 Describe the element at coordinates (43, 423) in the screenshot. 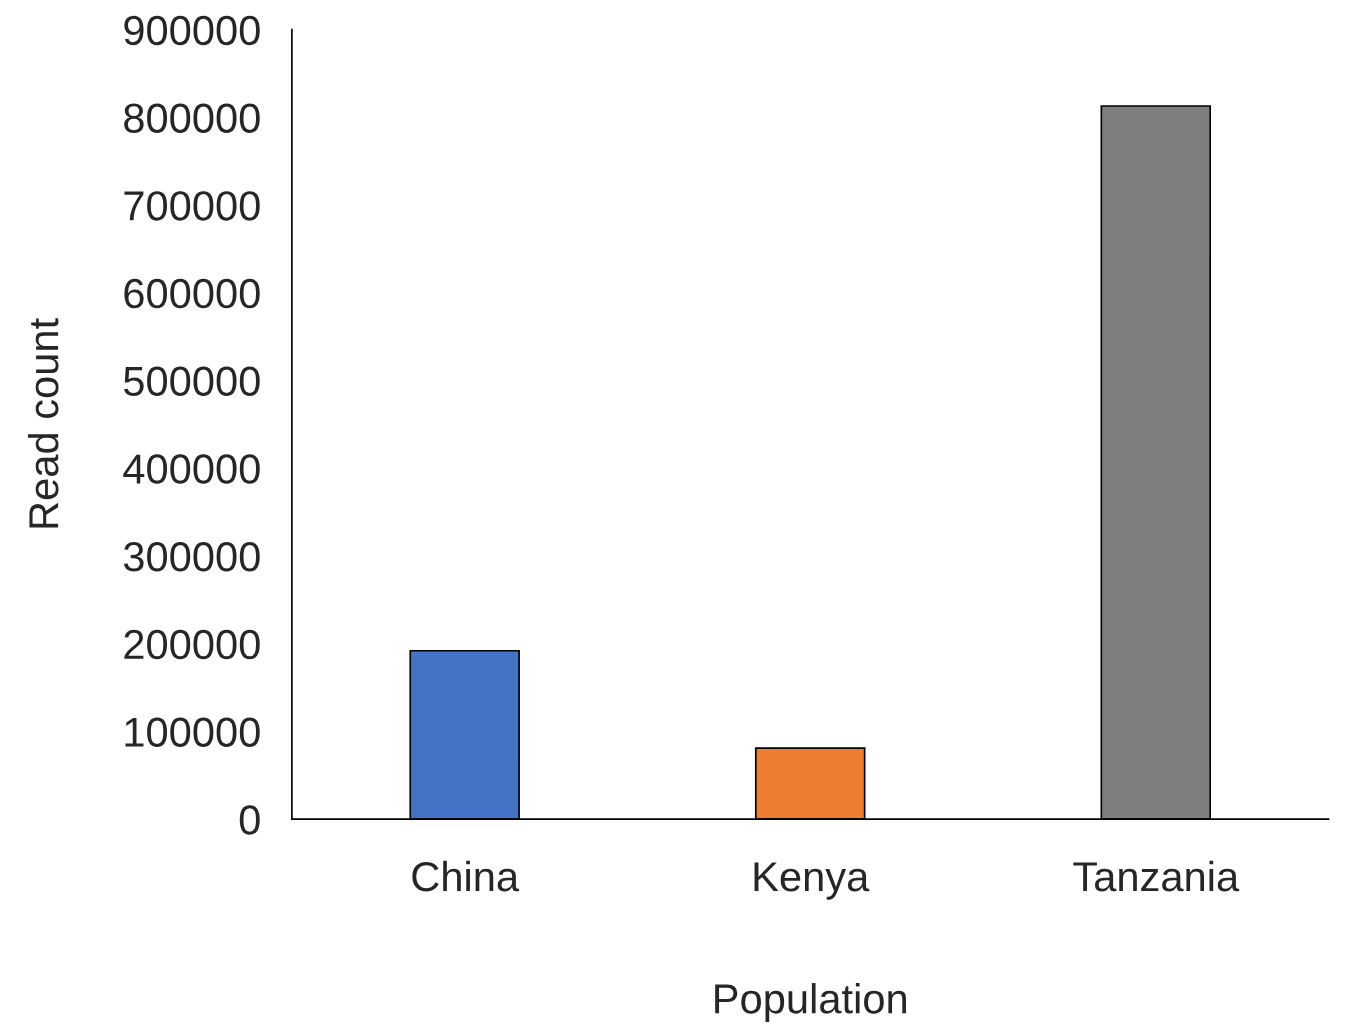

I see `y-axis-title: Read count` at that location.